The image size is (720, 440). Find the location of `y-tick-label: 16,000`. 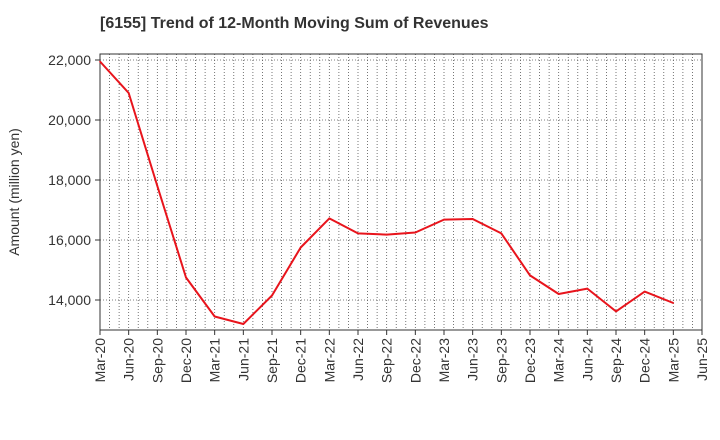

y-tick-label: 16,000 is located at coordinates (69, 240).